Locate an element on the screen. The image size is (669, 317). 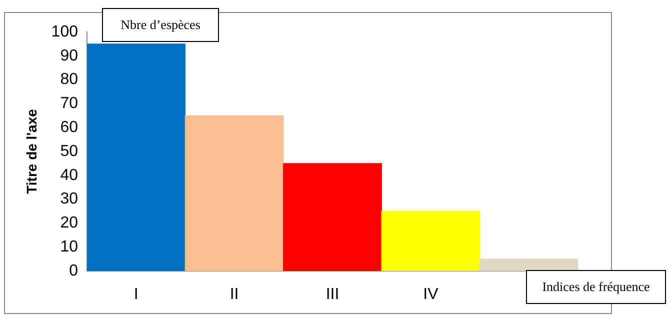
y-tick-label: 10 is located at coordinates (69, 247).